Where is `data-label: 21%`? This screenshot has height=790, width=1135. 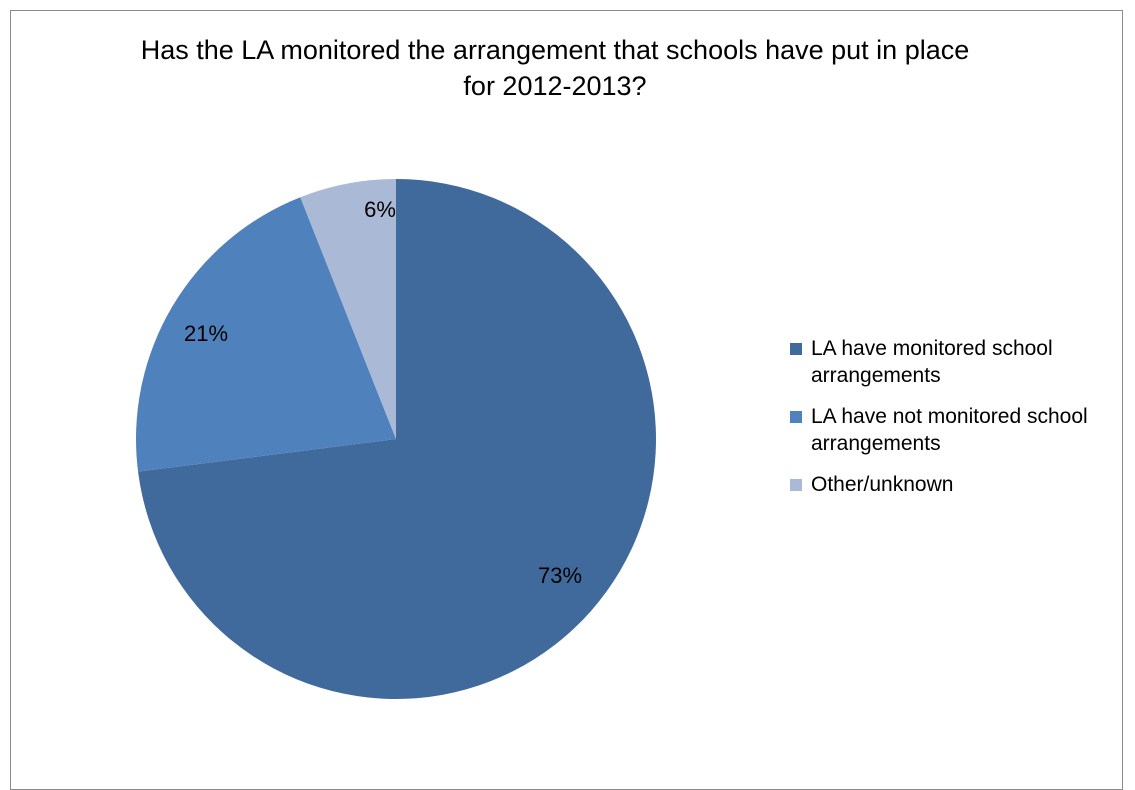
data-label: 21% is located at coordinates (206, 333).